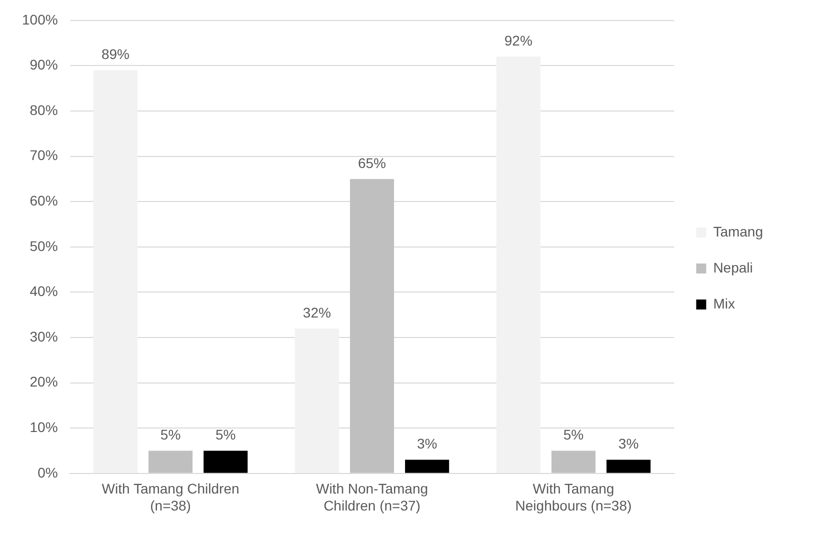  Describe the element at coordinates (518, 40) in the screenshot. I see `text: 92%` at that location.